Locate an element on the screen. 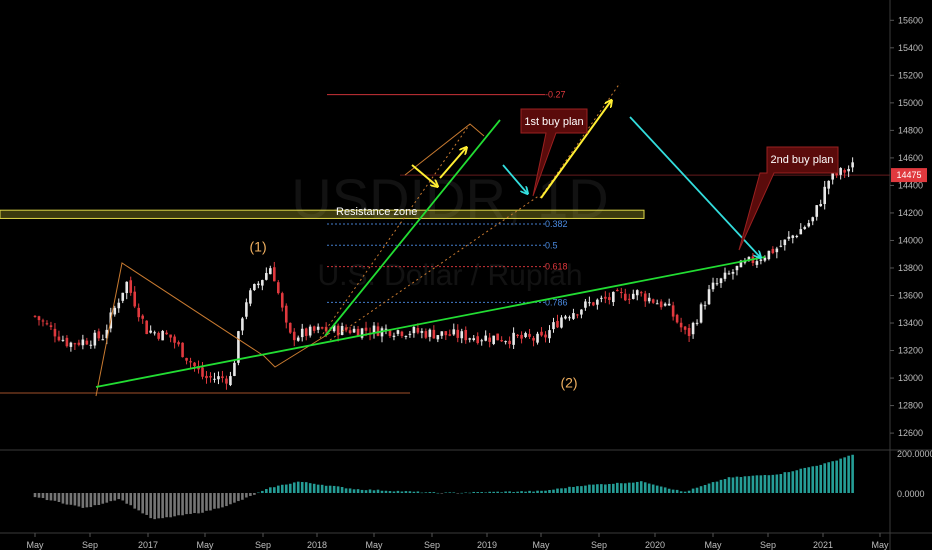  price-tick-label: 15200 is located at coordinates (910, 75).